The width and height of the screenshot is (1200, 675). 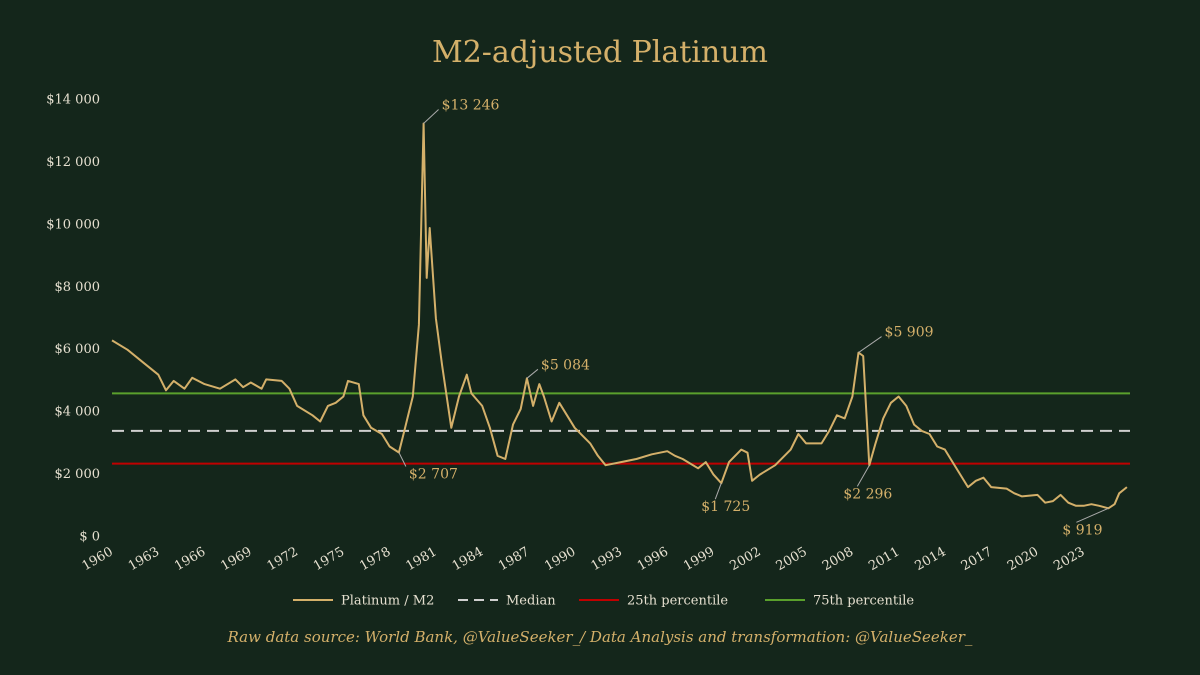 I want to click on annotation-label: $ 919, so click(x=1082, y=530).